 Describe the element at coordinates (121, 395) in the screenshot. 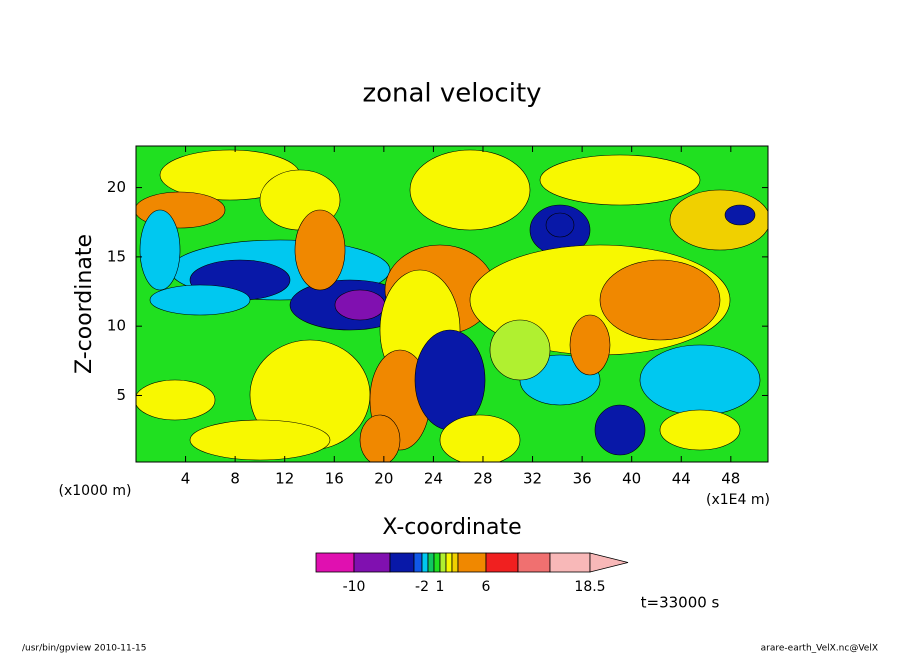

I see `y-tick-label: 5` at that location.